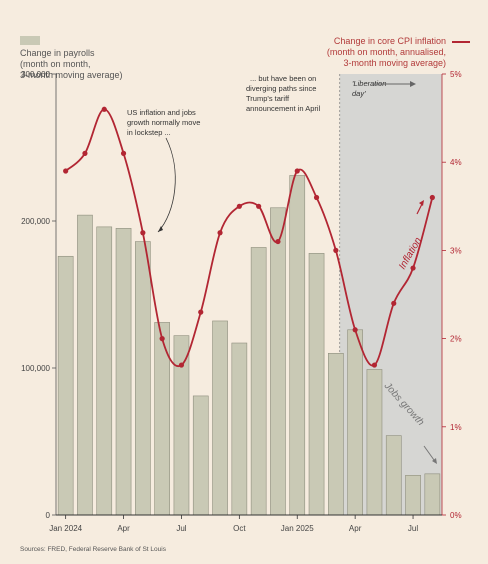 The height and width of the screenshot is (564, 488). Describe the element at coordinates (461, 42) in the screenshot. I see `legend-inflation-swatch` at that location.